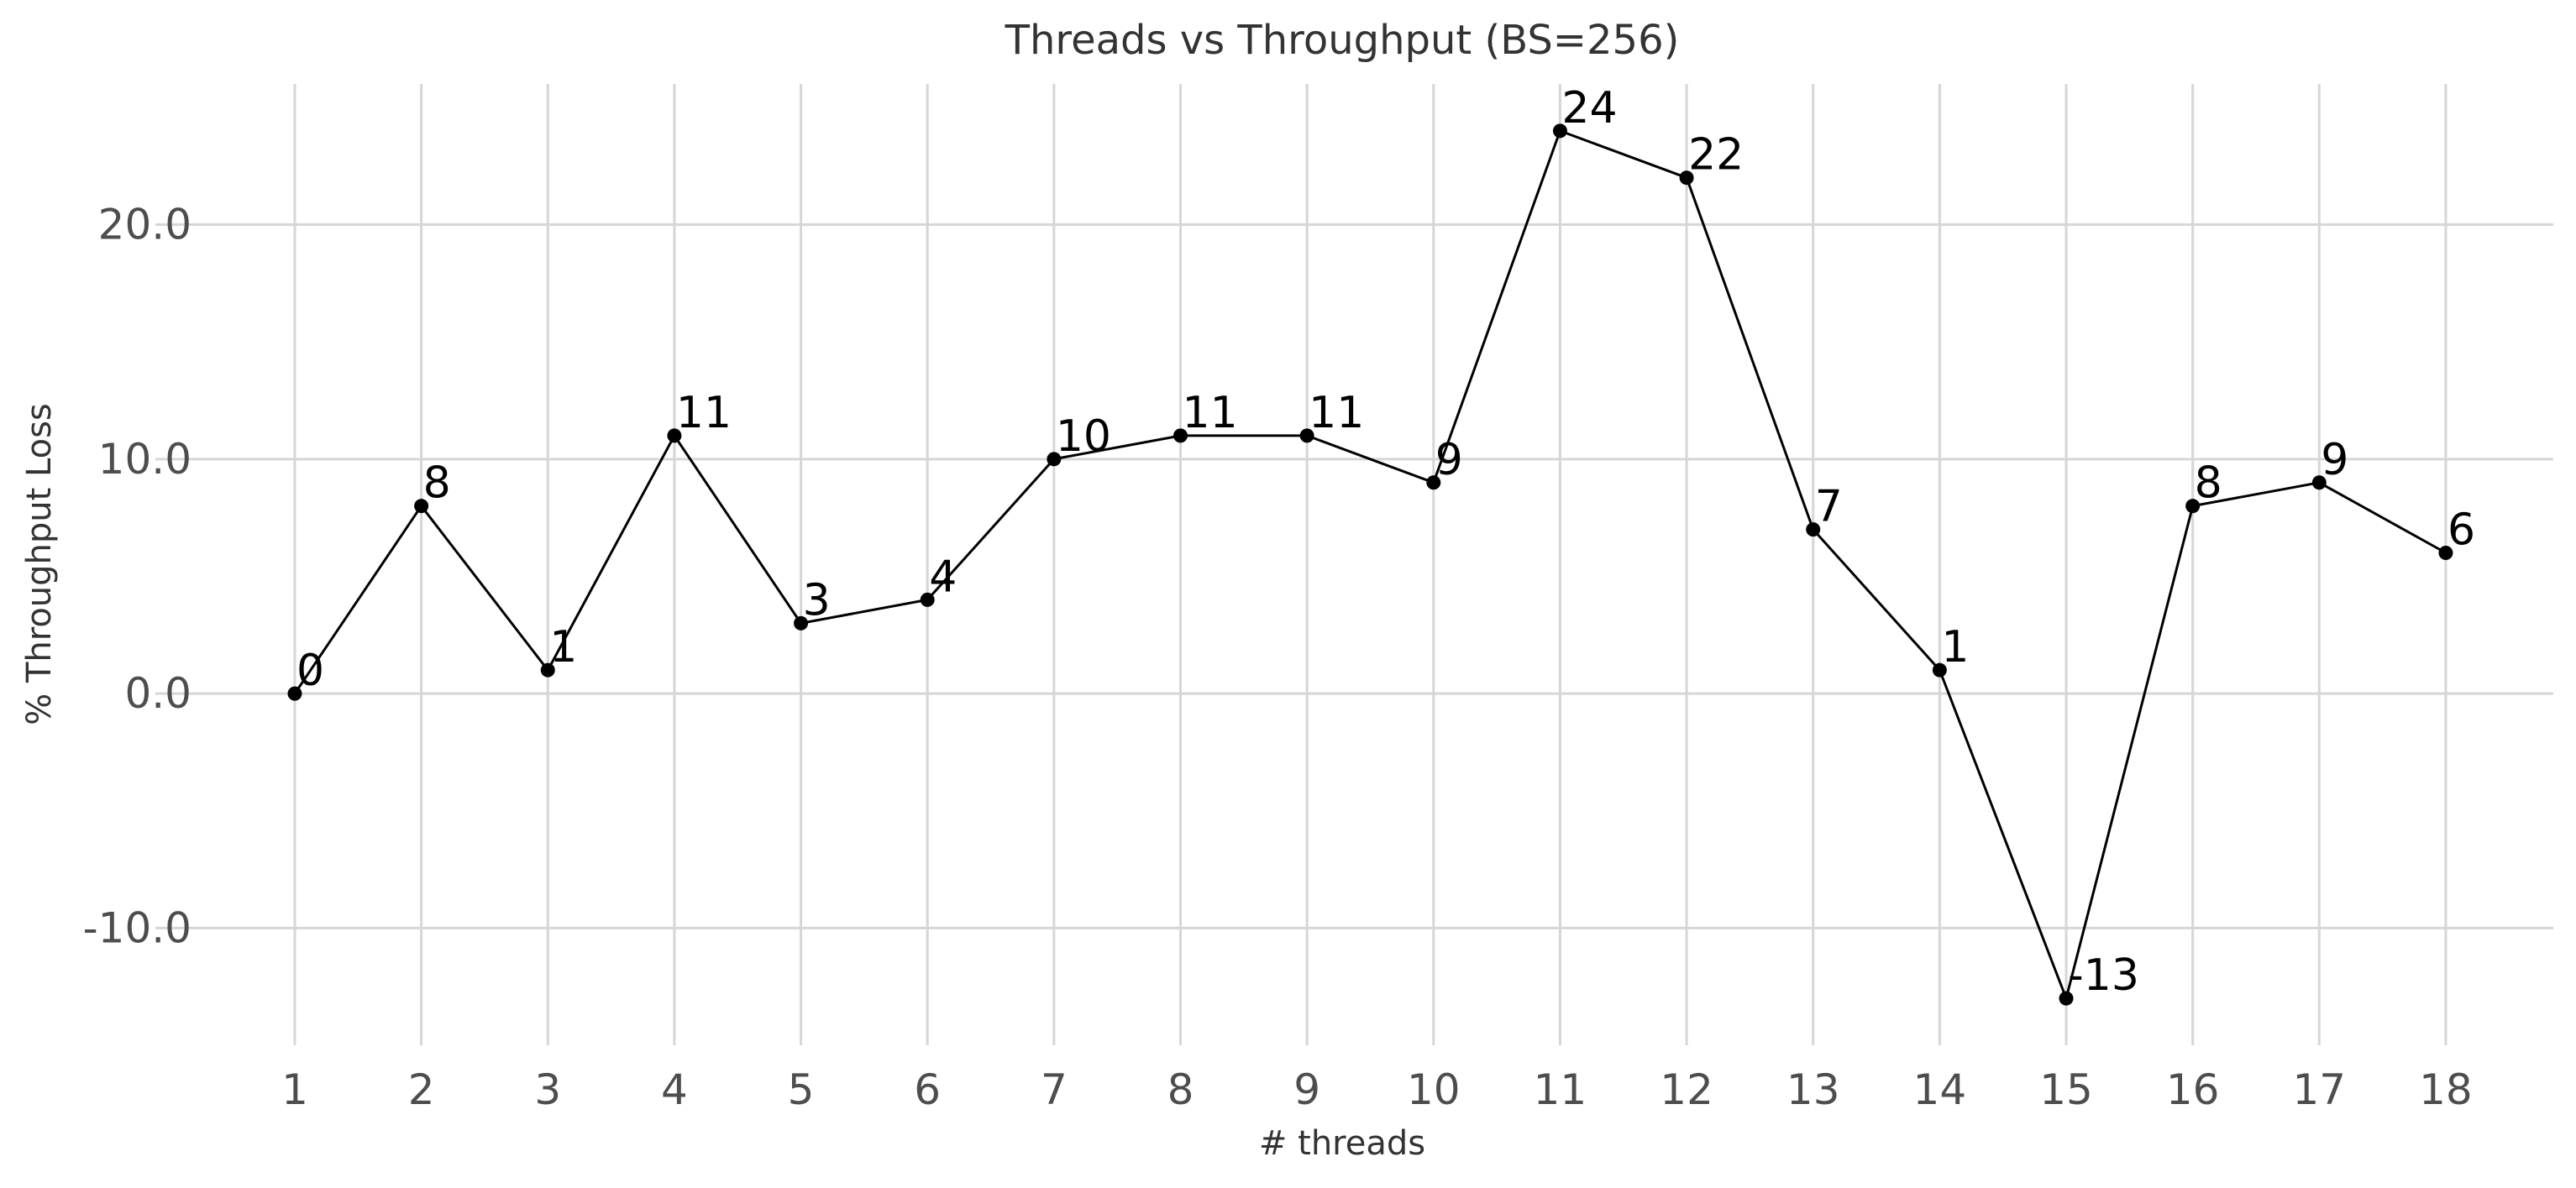 Image resolution: width=2576 pixels, height=1188 pixels. Describe the element at coordinates (927, 1089) in the screenshot. I see `x-tick-label: 6` at that location.